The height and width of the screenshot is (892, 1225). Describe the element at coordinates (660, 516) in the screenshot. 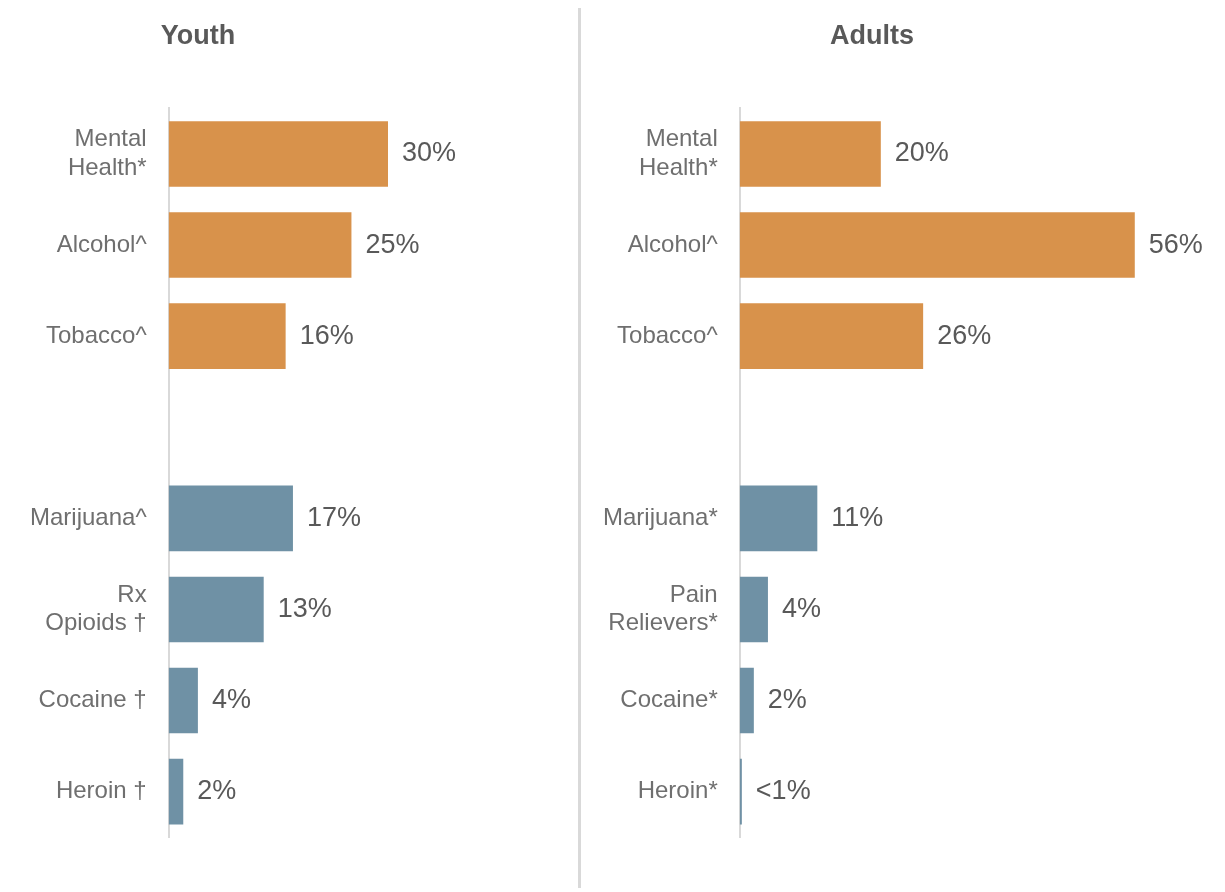

I see `y-tick-label: Marijuana*` at that location.